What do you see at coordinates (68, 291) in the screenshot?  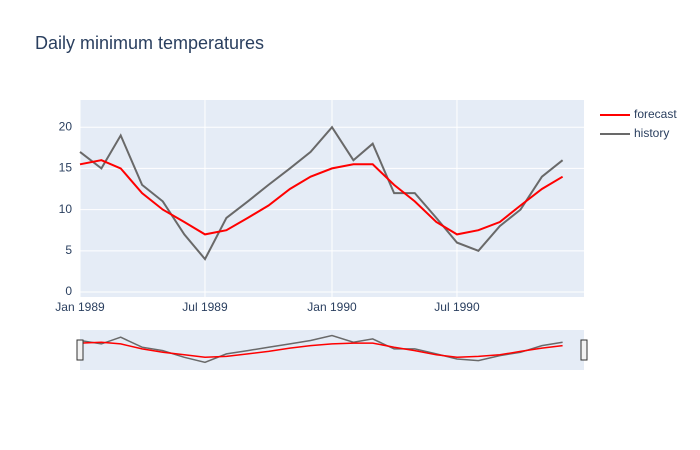 I see `y-tick-label: 0` at bounding box center [68, 291].